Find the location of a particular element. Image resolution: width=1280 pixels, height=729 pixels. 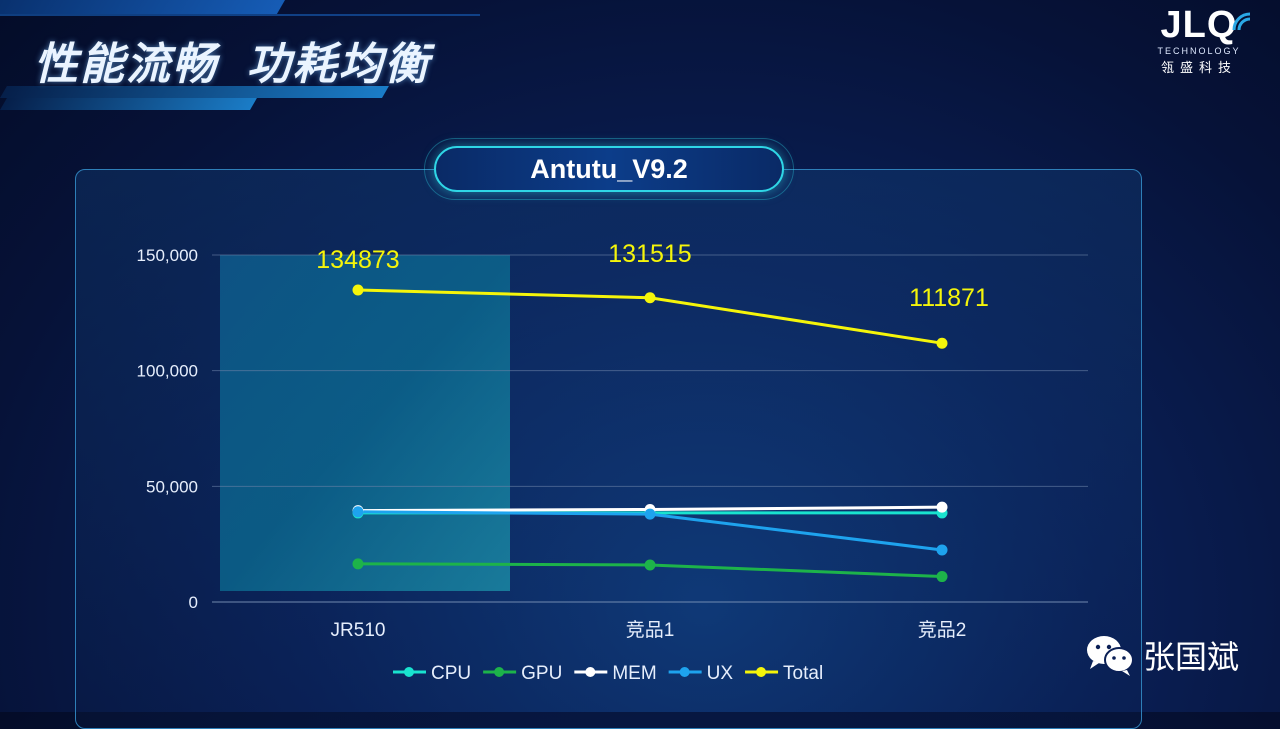

legend-marker-total is located at coordinates (761, 672).